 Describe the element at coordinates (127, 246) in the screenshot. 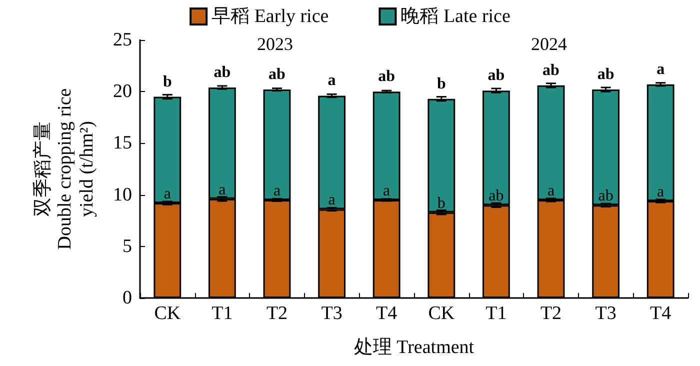

I see `y-tick-label: 5` at that location.